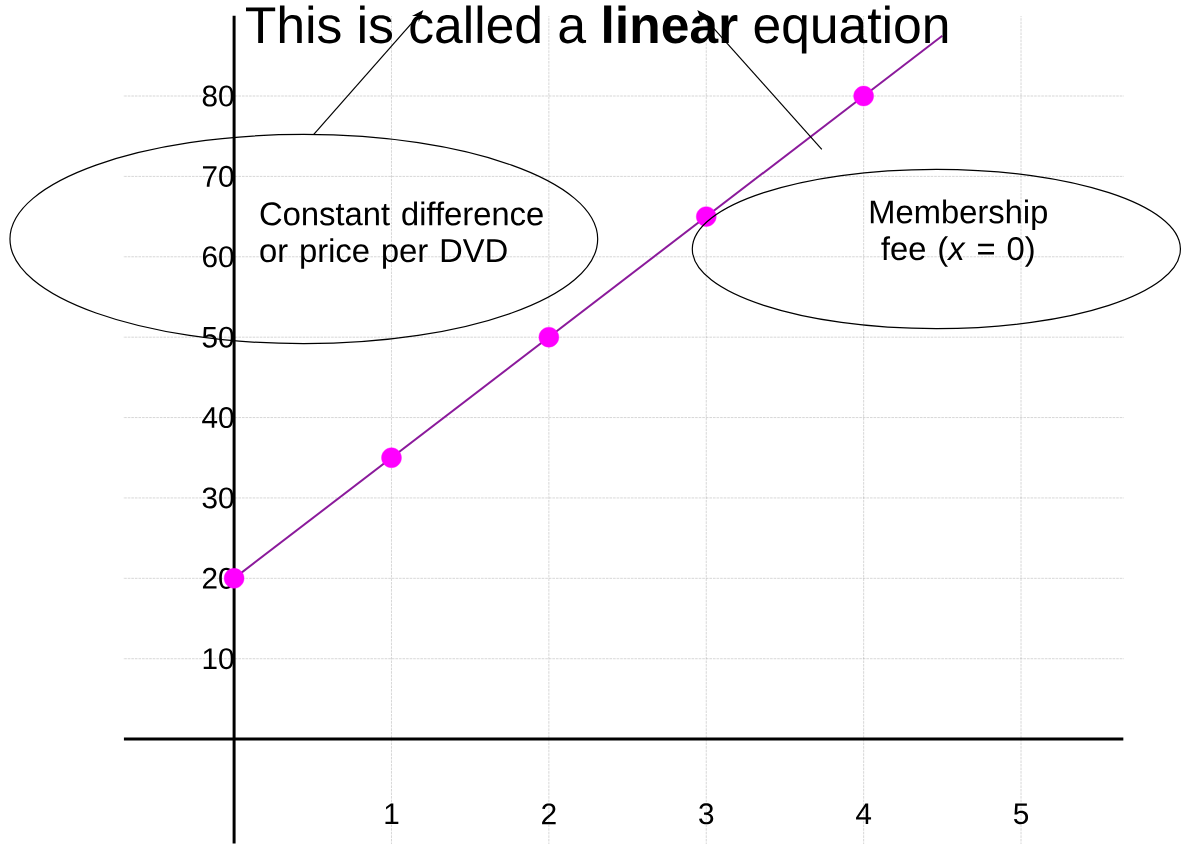 The height and width of the screenshot is (851, 1181). What do you see at coordinates (392, 814) in the screenshot?
I see `x-tick-label: 1` at bounding box center [392, 814].